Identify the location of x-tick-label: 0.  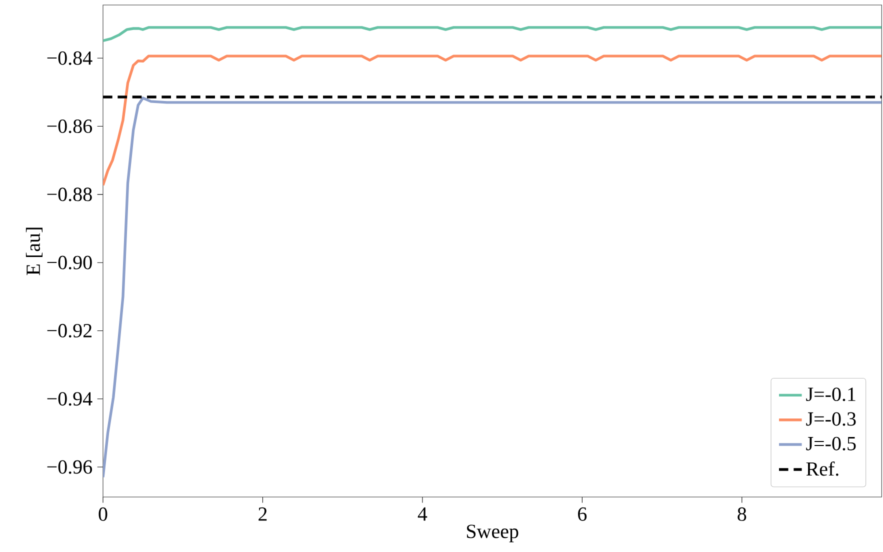
(103, 514).